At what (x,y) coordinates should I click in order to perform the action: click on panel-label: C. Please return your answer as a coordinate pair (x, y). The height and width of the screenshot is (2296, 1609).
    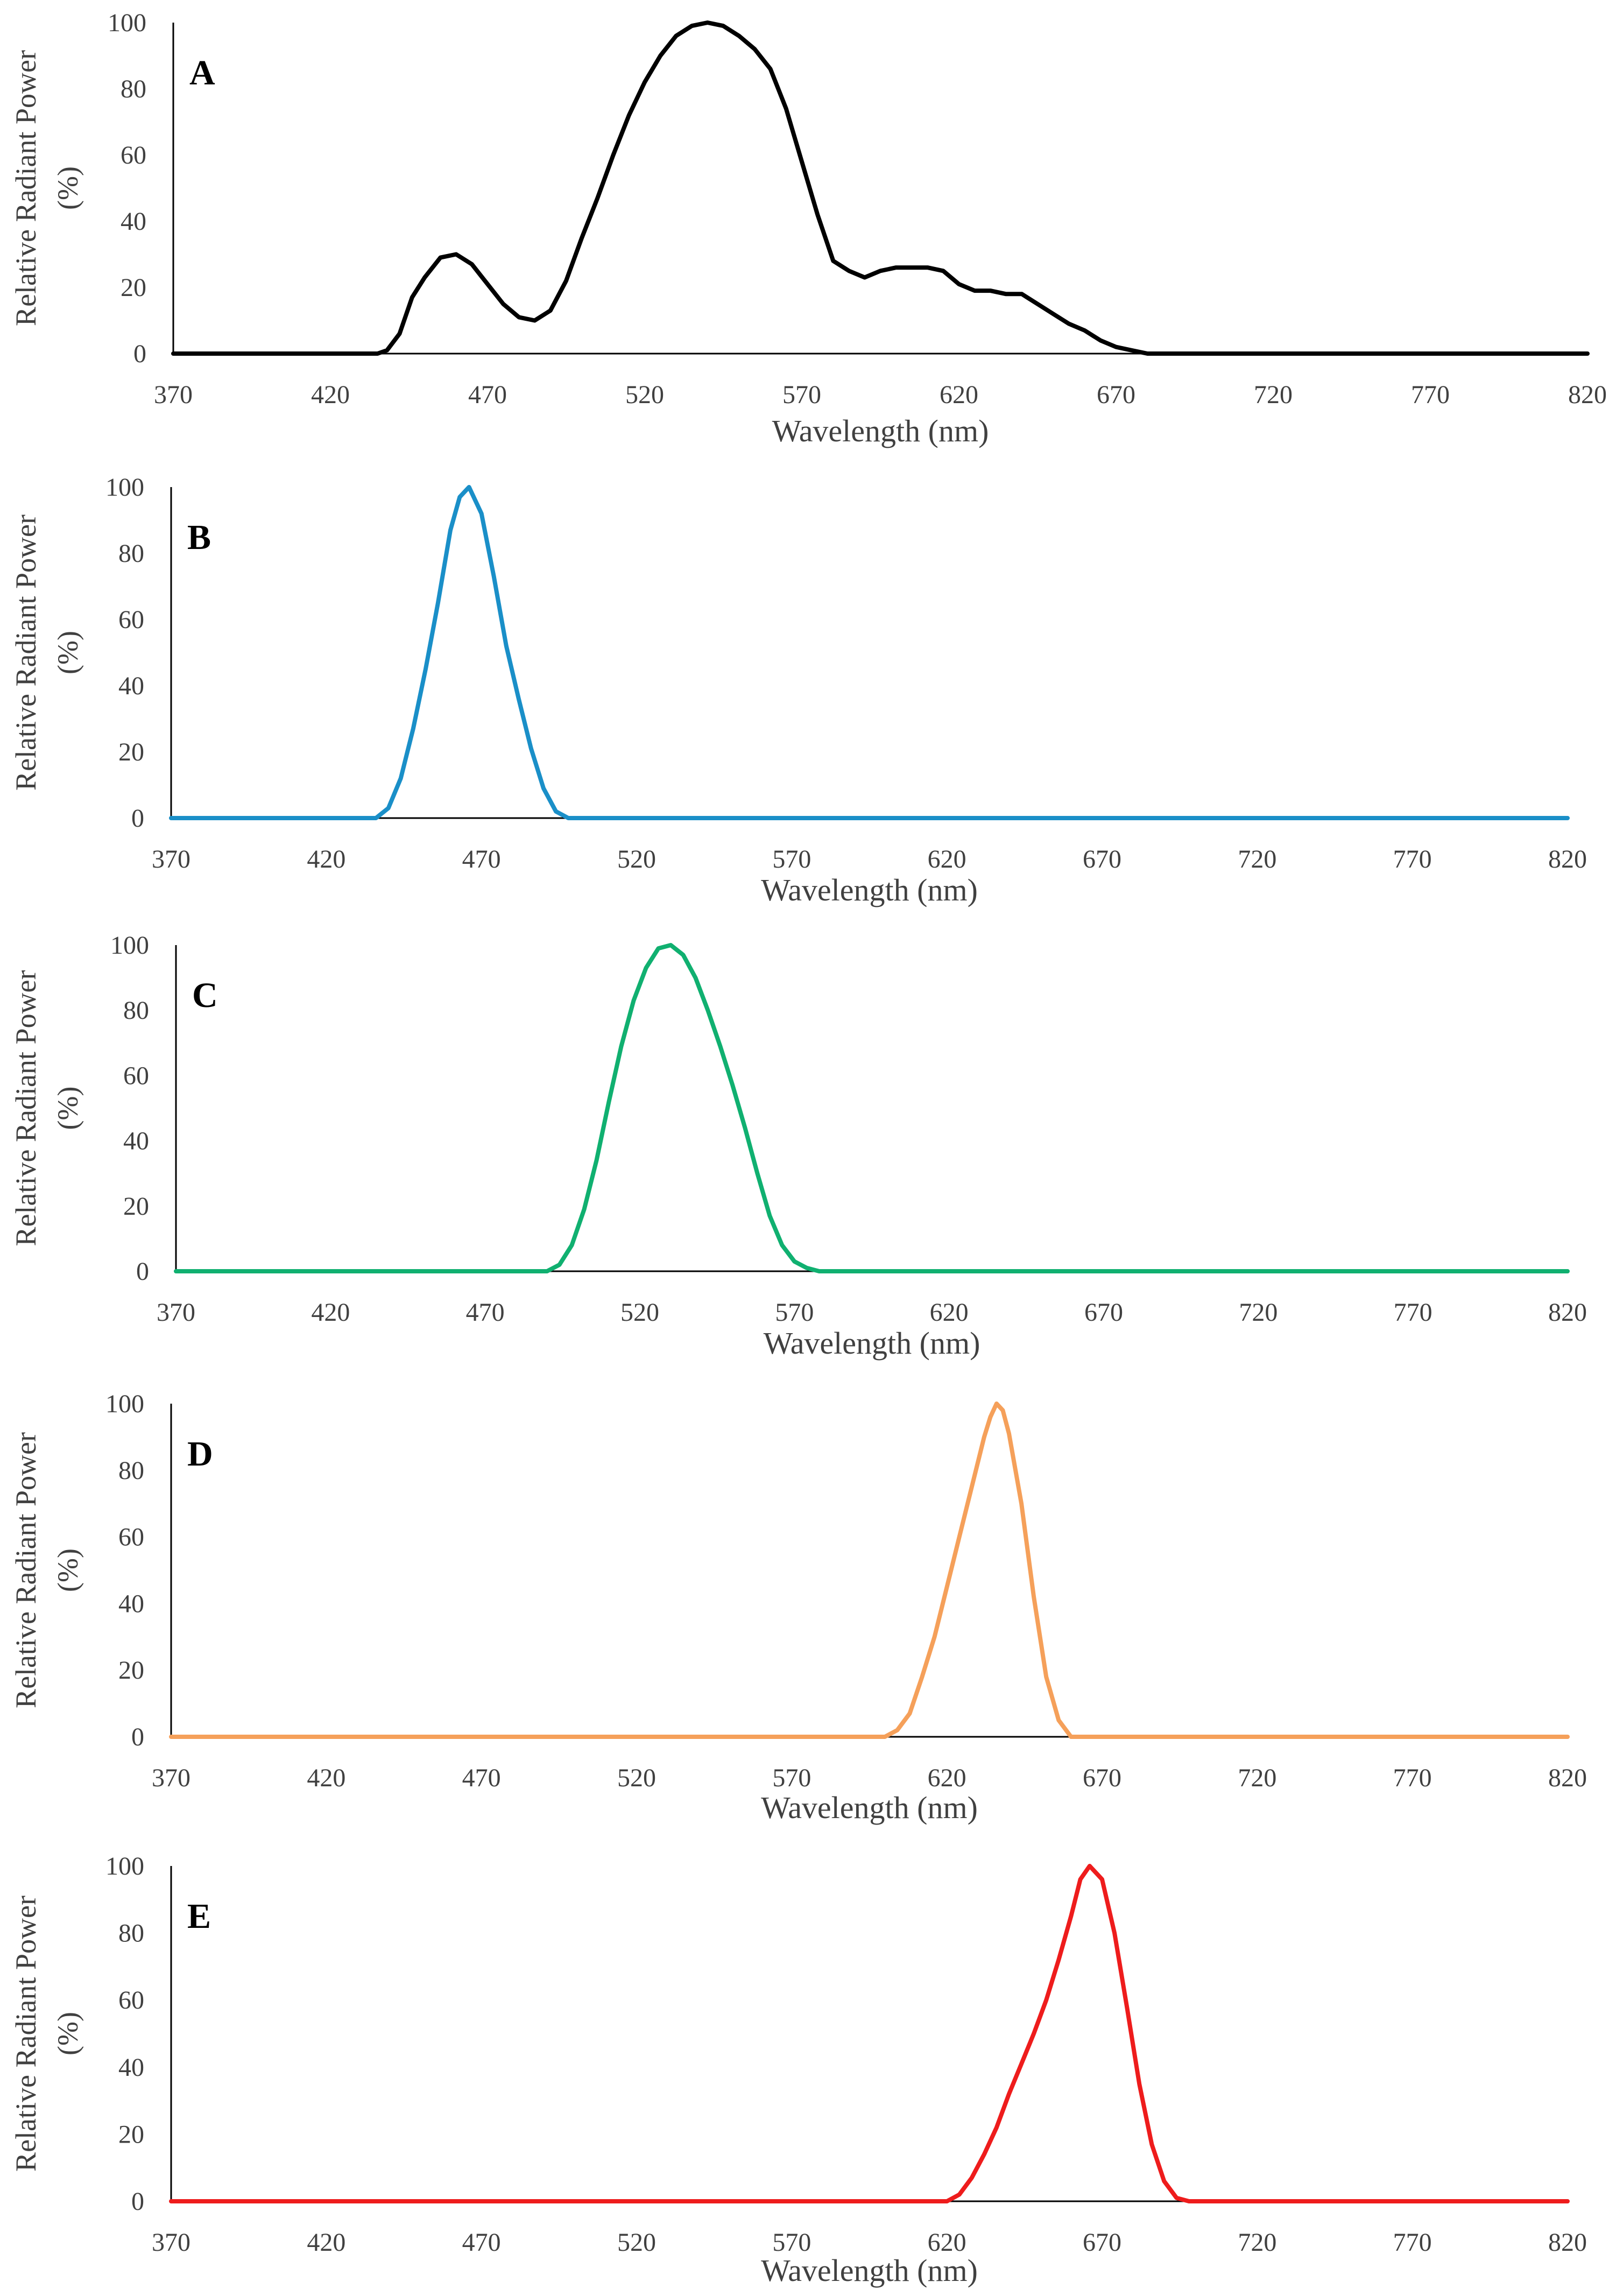
    Looking at the image, I should click on (205, 995).